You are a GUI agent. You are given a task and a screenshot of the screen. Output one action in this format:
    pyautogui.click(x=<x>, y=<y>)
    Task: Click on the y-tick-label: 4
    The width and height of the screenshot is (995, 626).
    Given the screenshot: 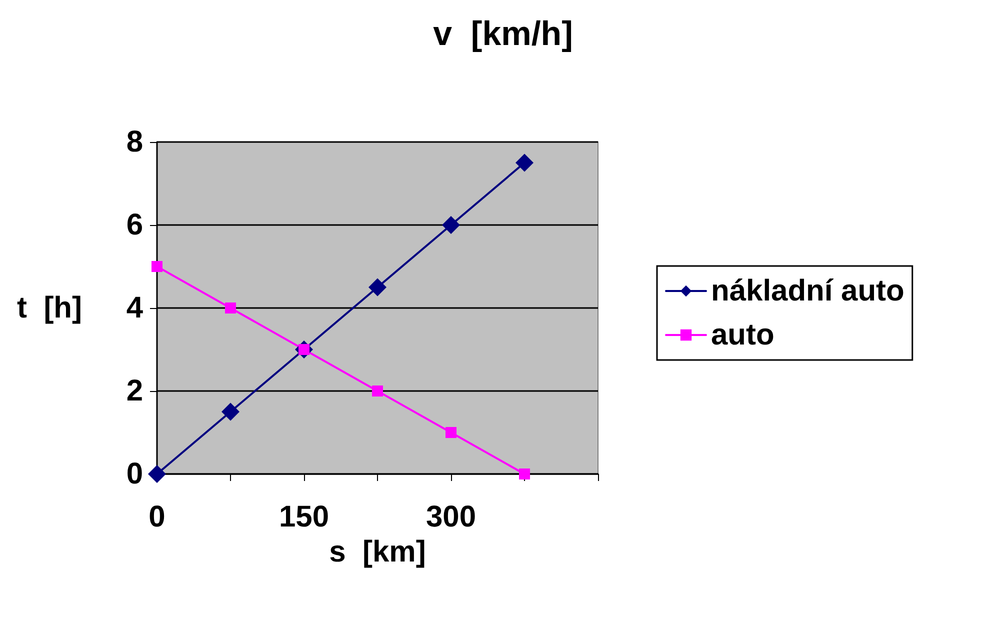 What is the action you would take?
    pyautogui.click(x=135, y=308)
    